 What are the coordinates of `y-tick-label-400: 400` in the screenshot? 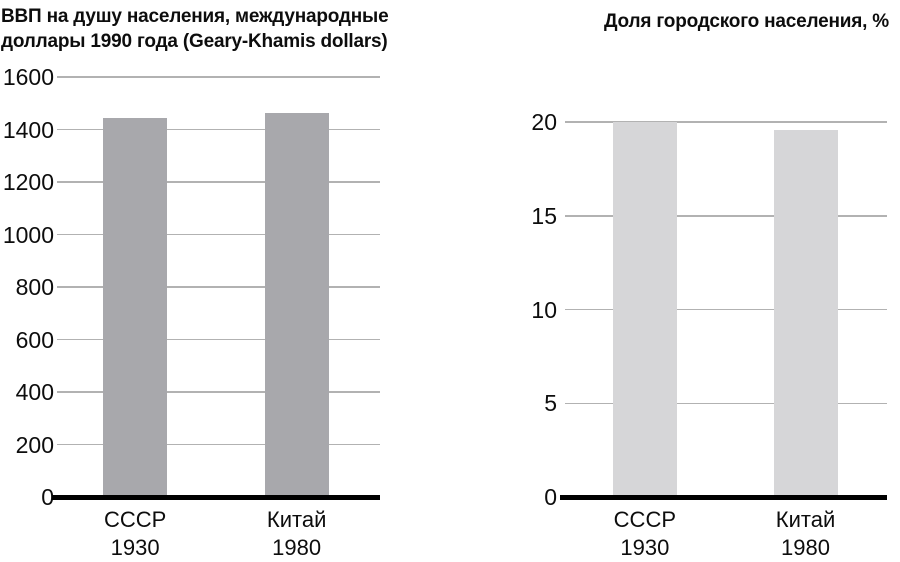 It's located at (34, 392).